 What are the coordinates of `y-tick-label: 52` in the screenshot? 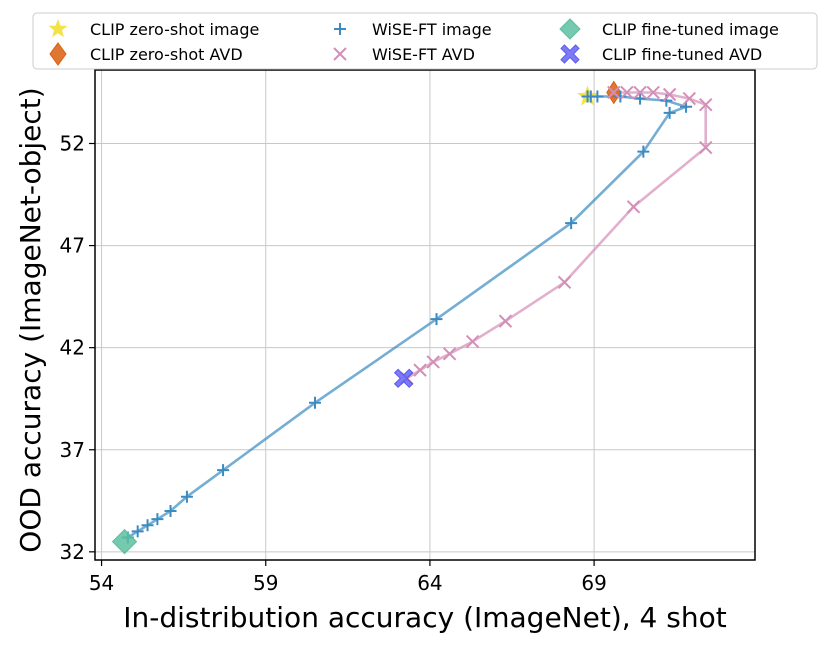 It's located at (72, 144).